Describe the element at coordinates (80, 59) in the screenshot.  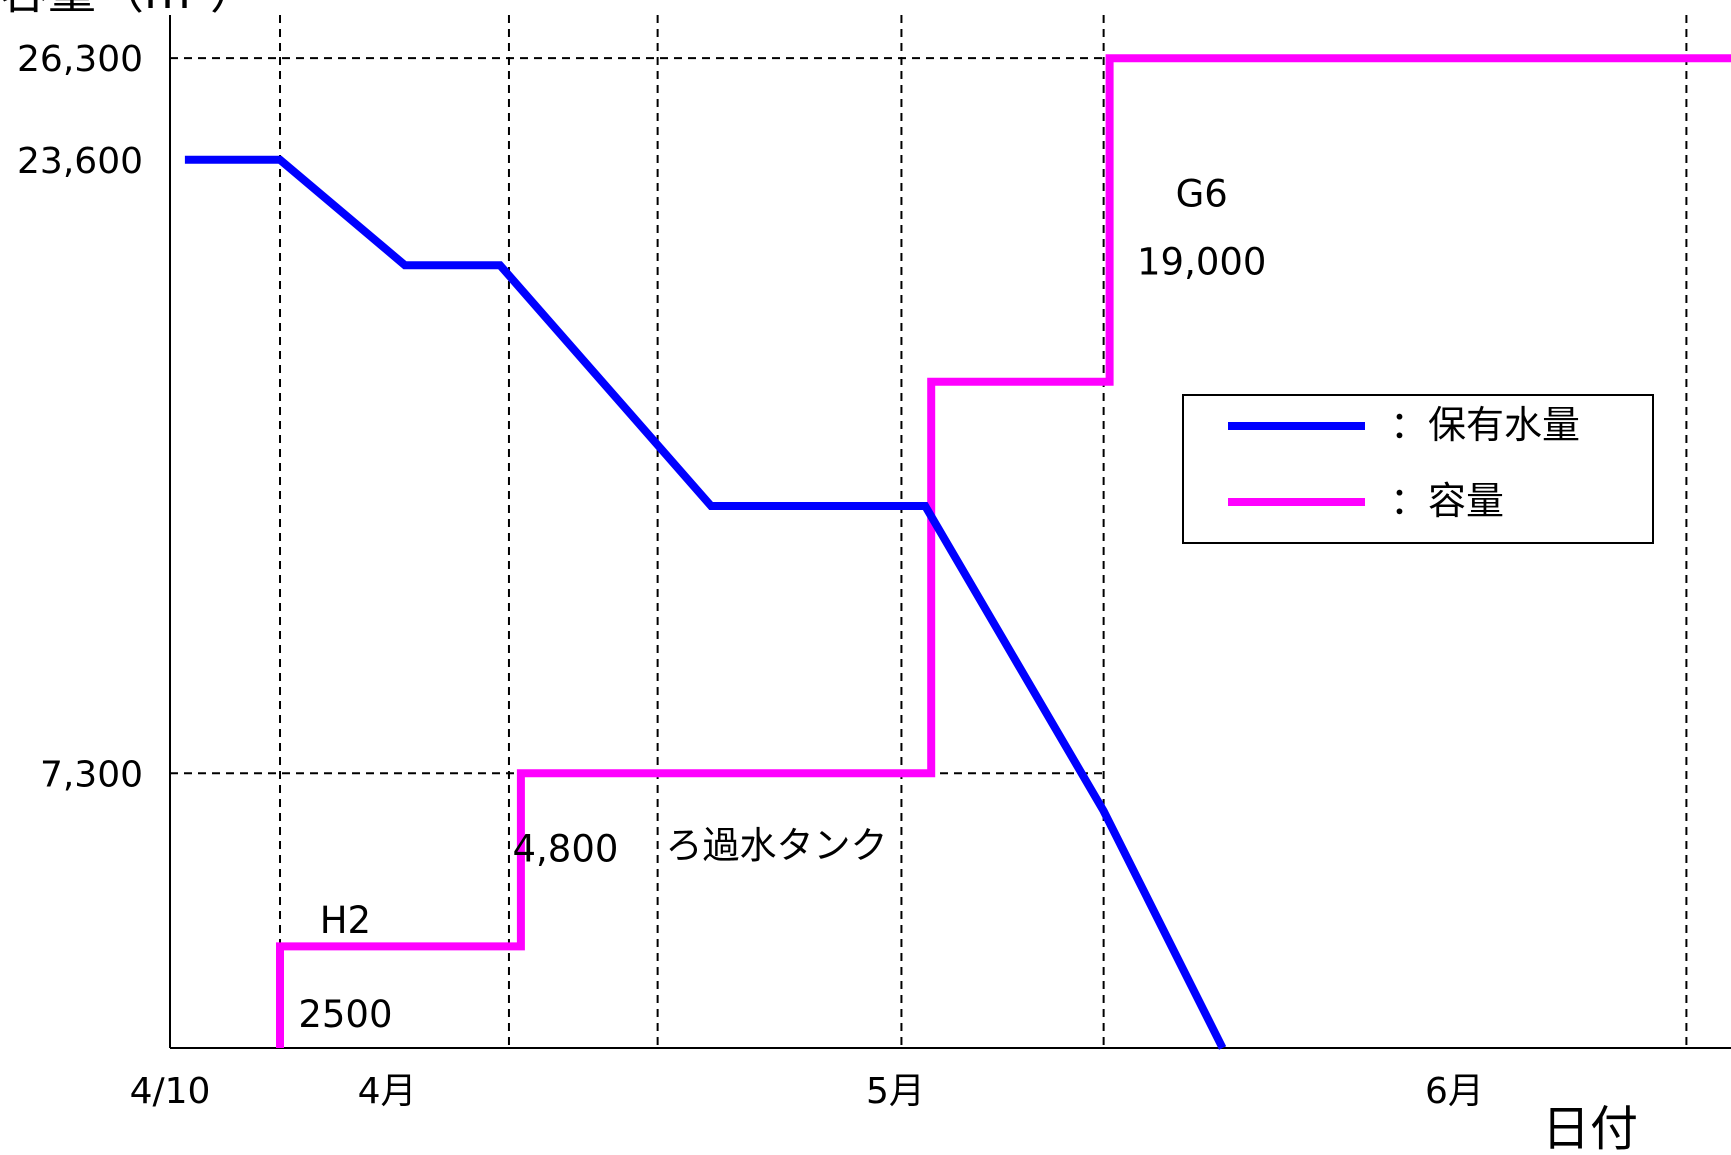
I see `y-tick-label-0: 26,300` at that location.